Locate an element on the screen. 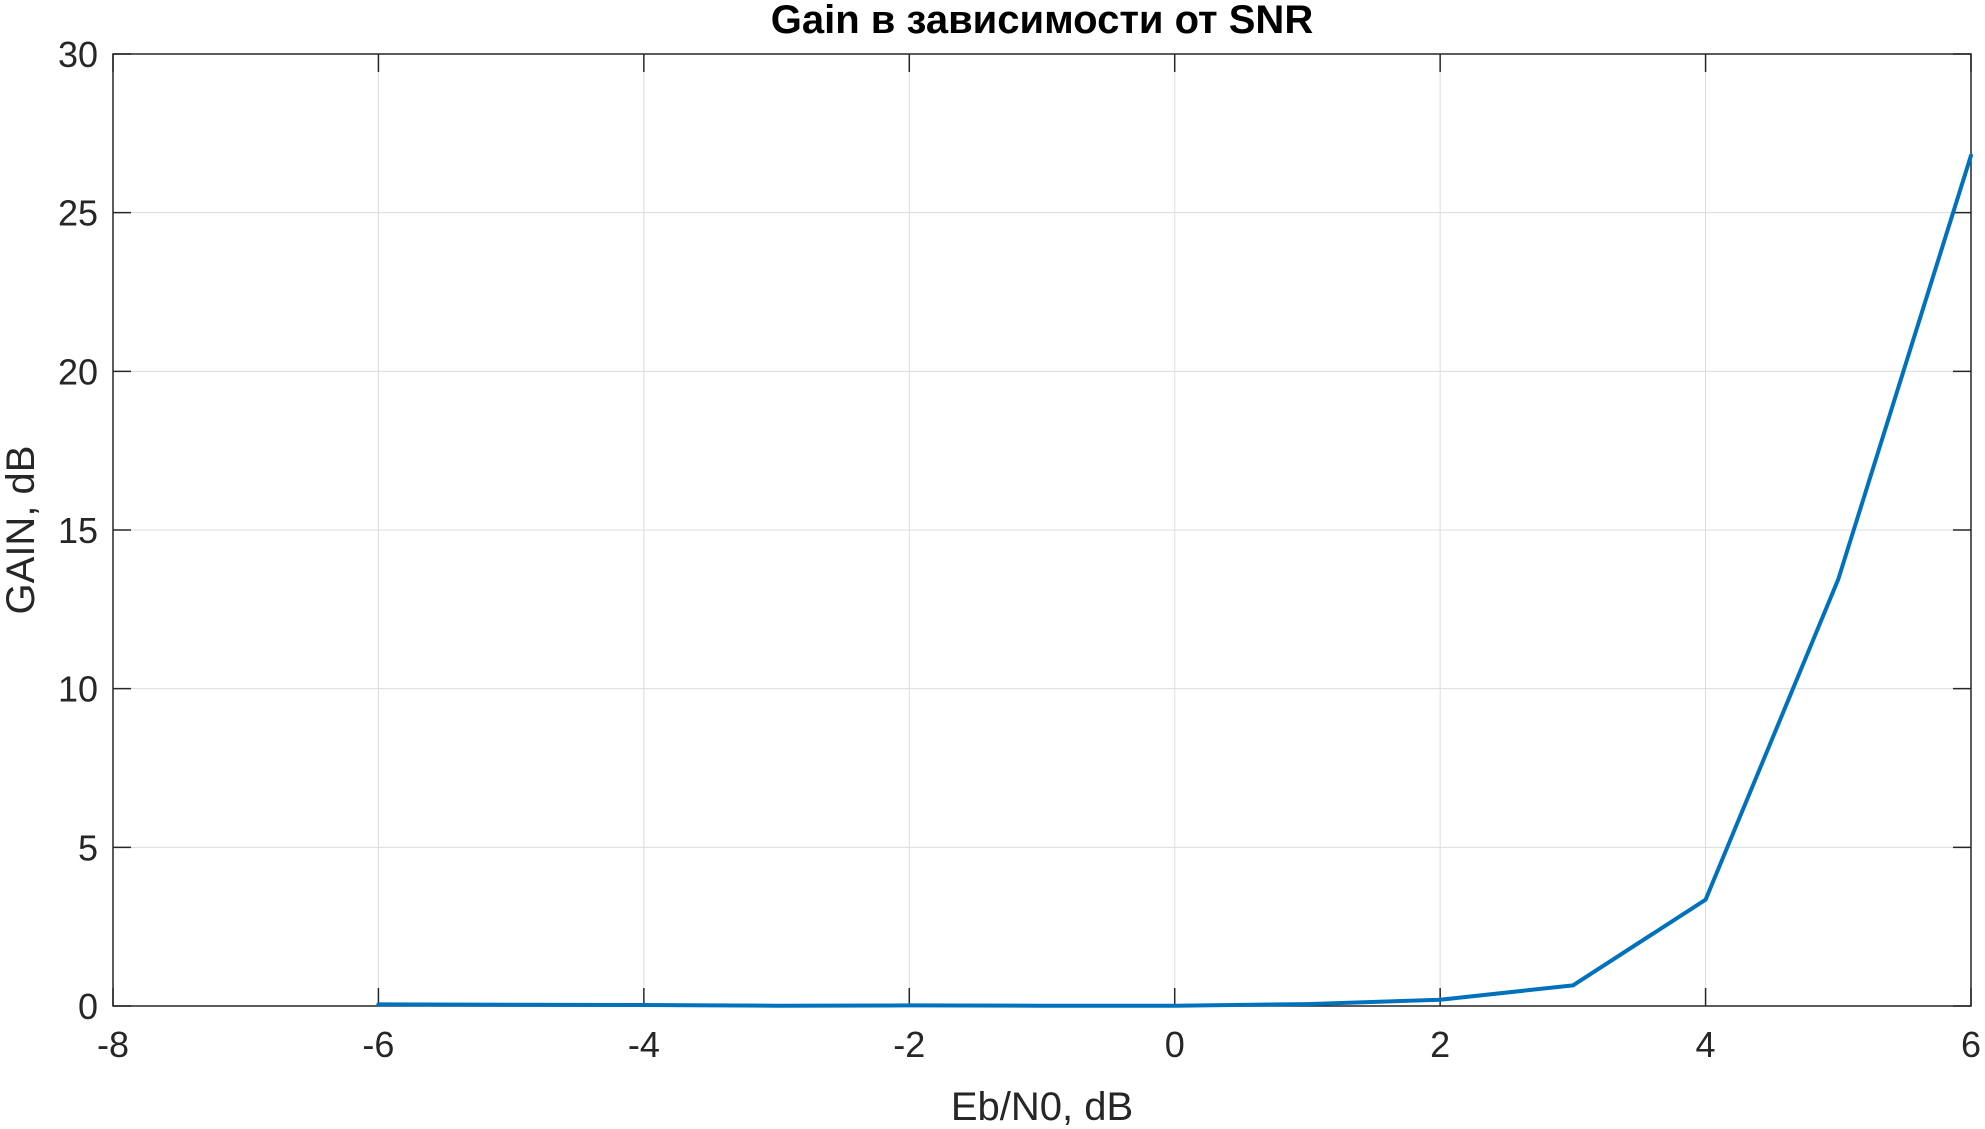 The height and width of the screenshot is (1129, 1985). y-tick-label: 30 is located at coordinates (78, 54).